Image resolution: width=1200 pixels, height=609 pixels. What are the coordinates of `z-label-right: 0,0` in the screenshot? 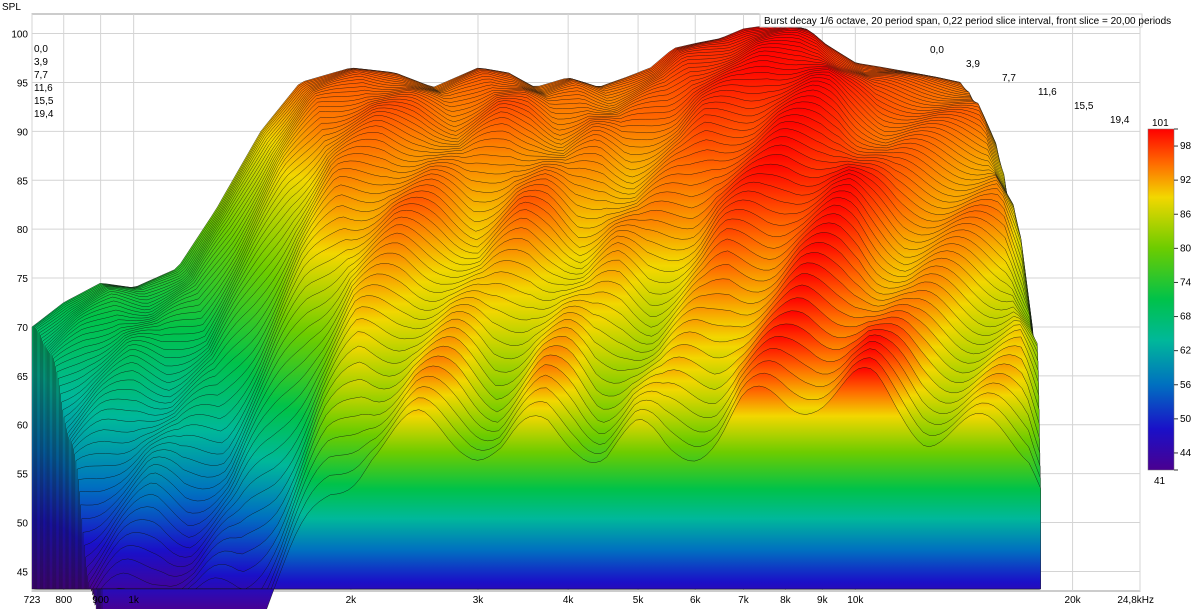 It's located at (937, 50).